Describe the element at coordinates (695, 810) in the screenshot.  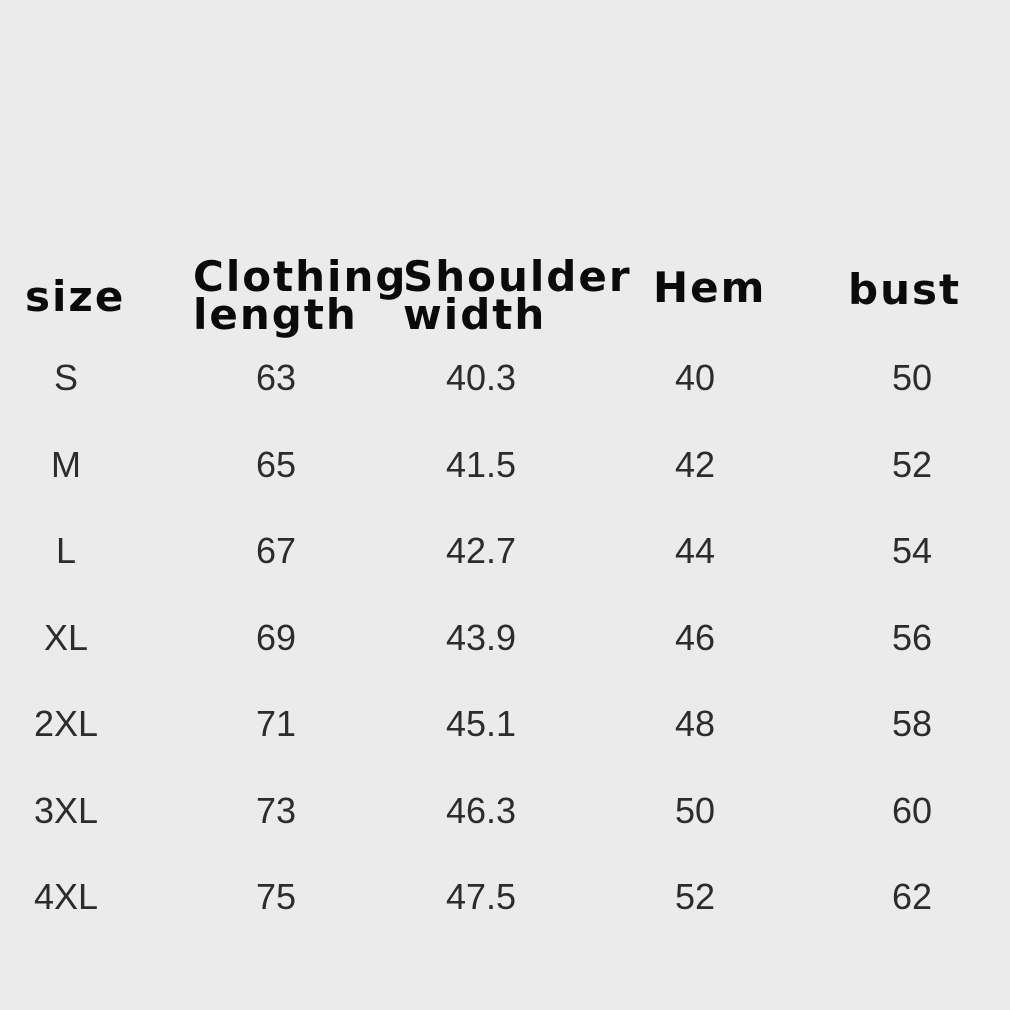
I see `cell-hem: 50` at that location.